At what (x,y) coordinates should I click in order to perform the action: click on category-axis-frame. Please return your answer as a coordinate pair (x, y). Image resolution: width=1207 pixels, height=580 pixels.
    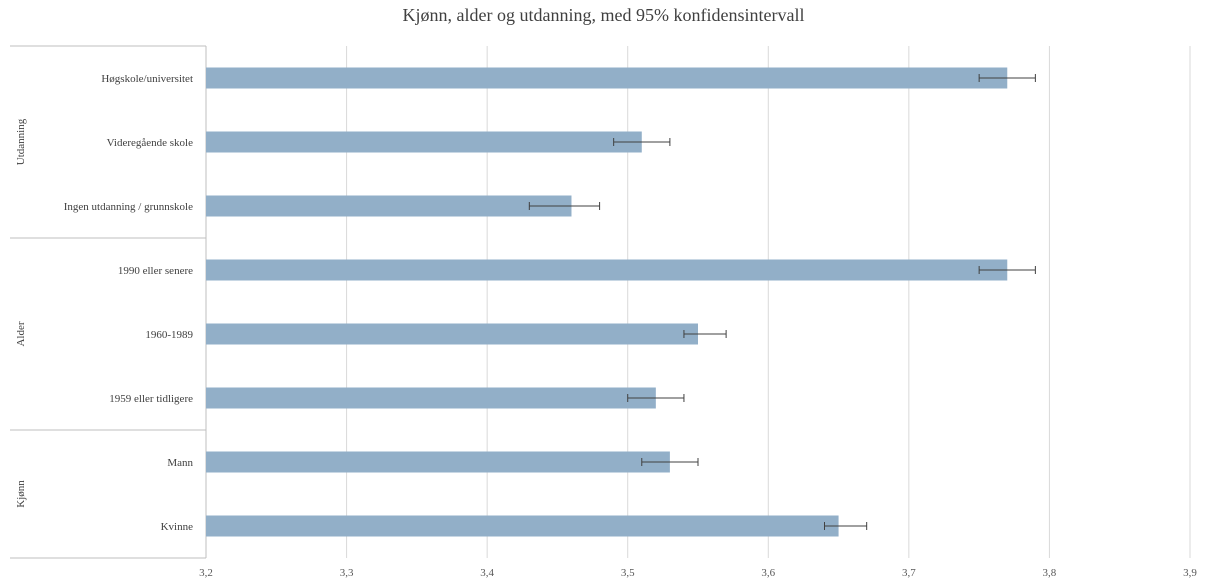
    Looking at the image, I should click on (108, 302).